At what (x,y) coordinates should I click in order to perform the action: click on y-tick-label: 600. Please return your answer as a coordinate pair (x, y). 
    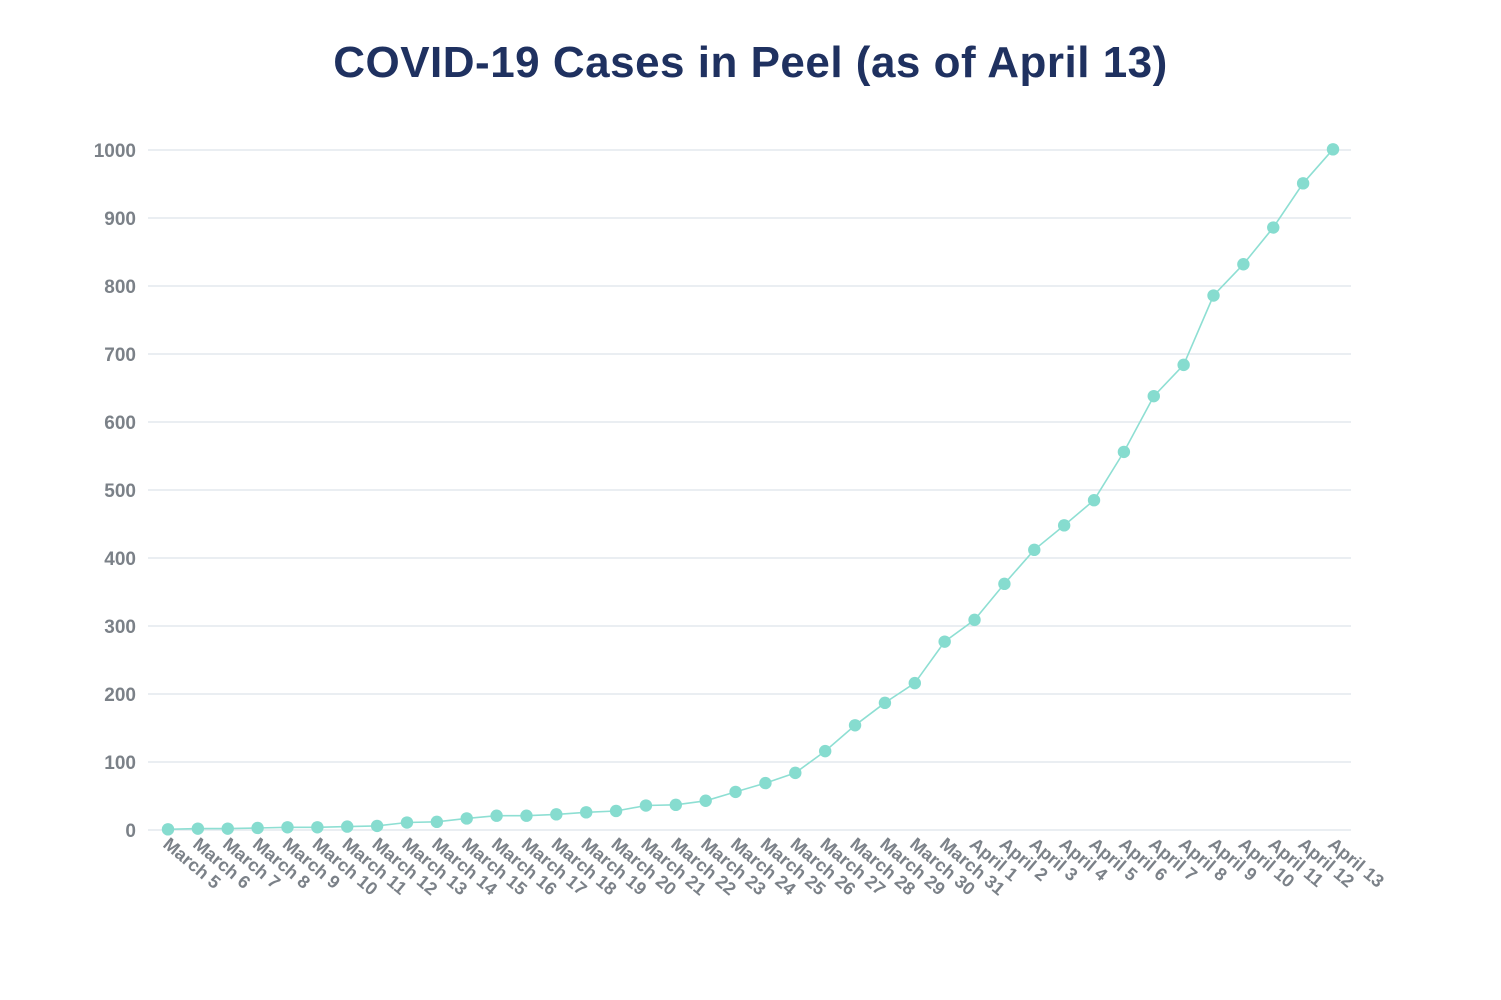
    Looking at the image, I should click on (120, 423).